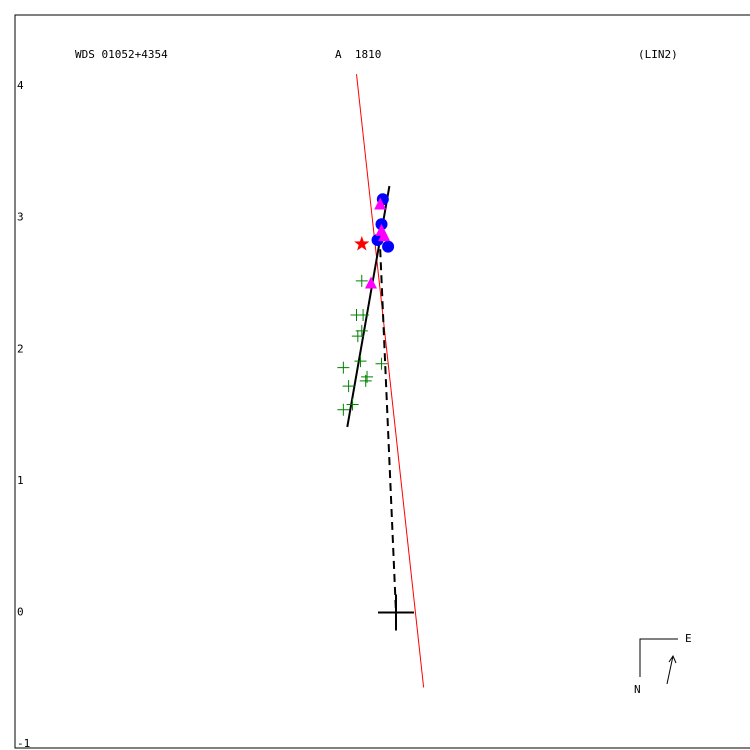 This screenshot has width=750, height=750. Describe the element at coordinates (20, 217) in the screenshot. I see `y-tick-label: 3` at that location.